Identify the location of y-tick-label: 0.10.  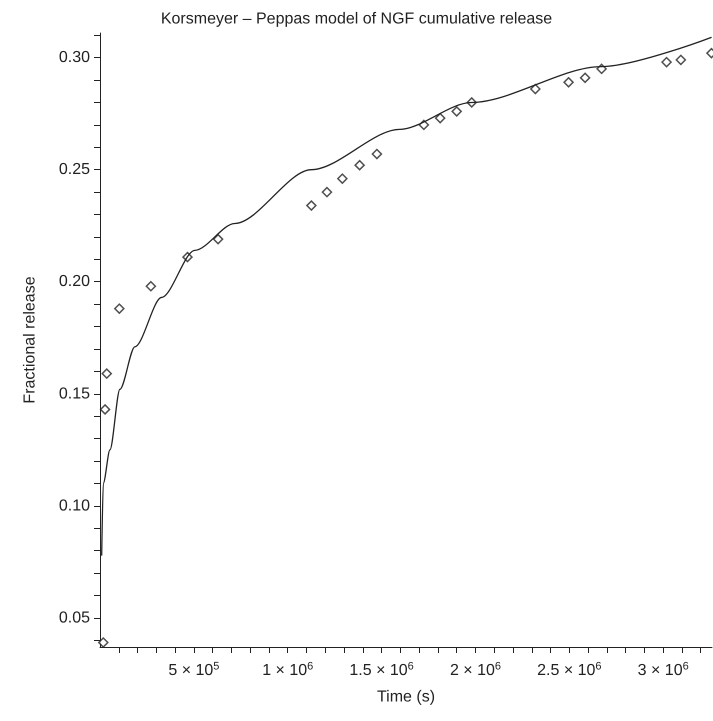
(74, 505).